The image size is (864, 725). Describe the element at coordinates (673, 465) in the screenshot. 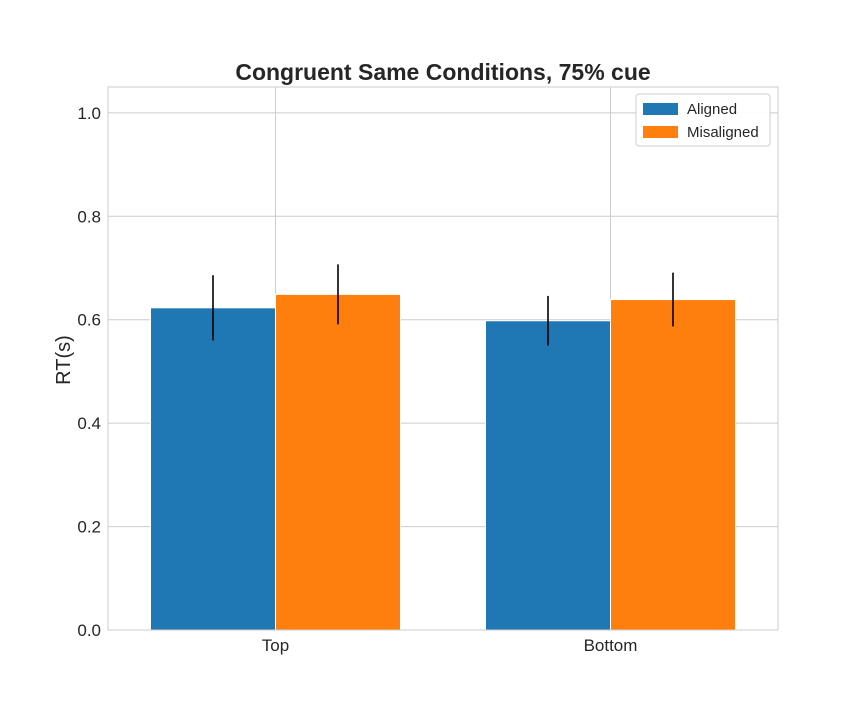

I see `bar-misaligned-bottom` at that location.